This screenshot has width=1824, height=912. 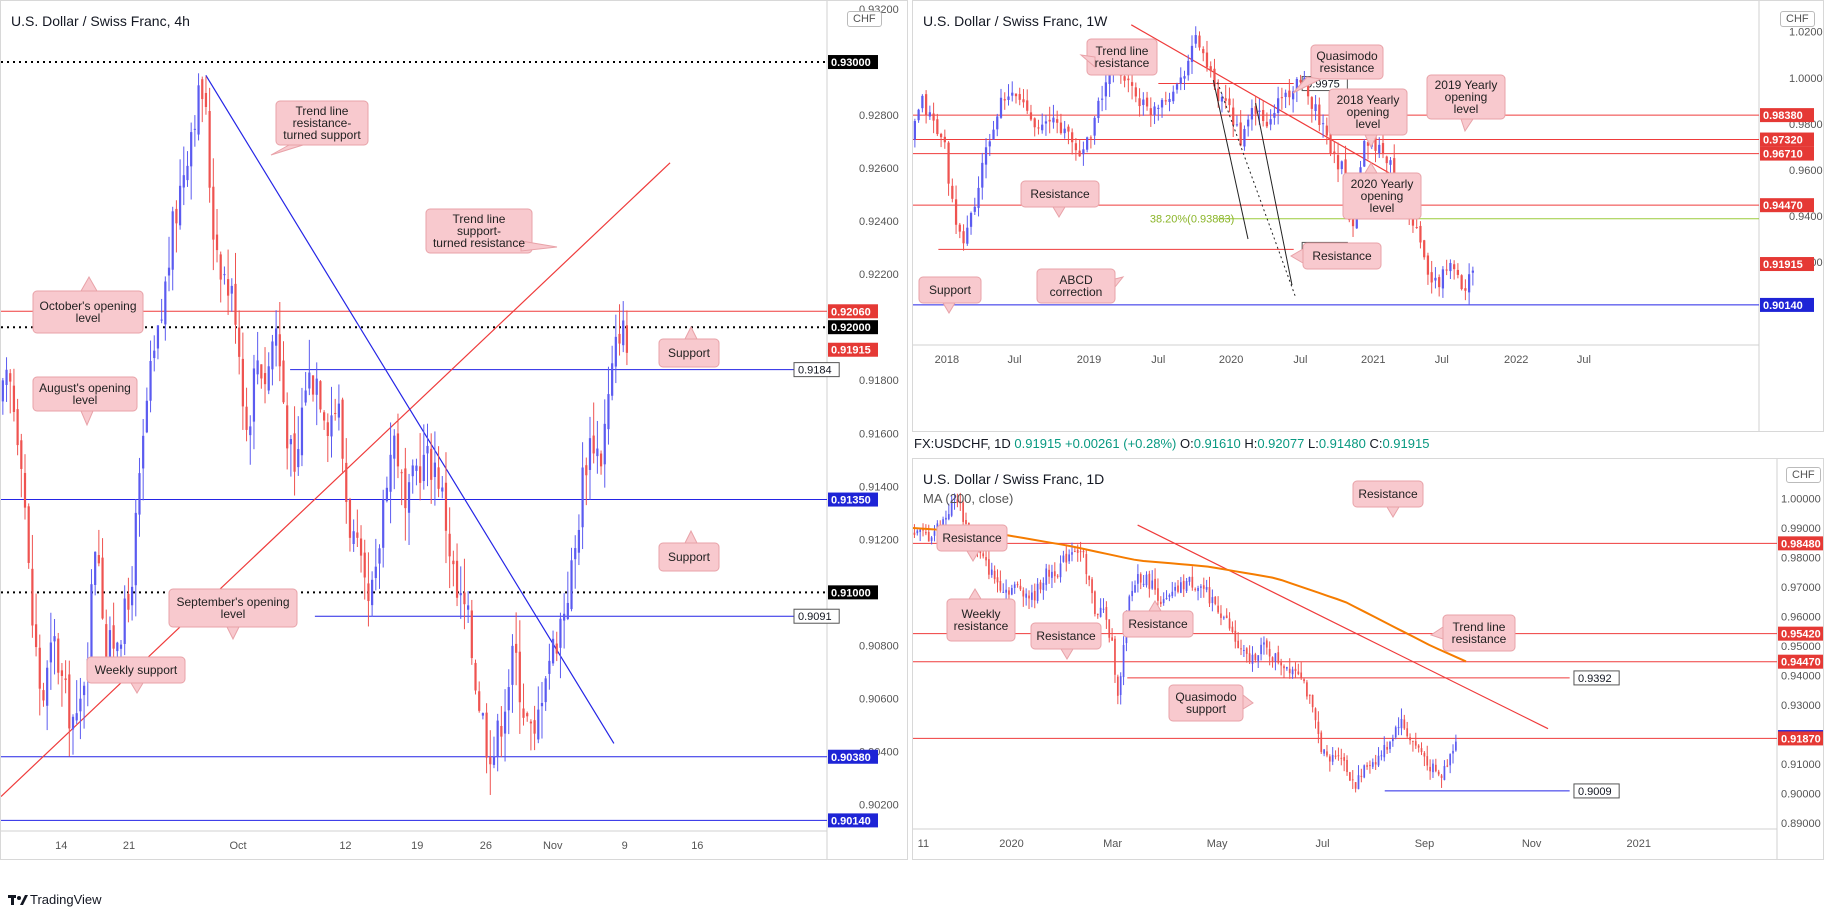 I want to click on chart-1d-x-tick: Nov, so click(x=1532, y=844).